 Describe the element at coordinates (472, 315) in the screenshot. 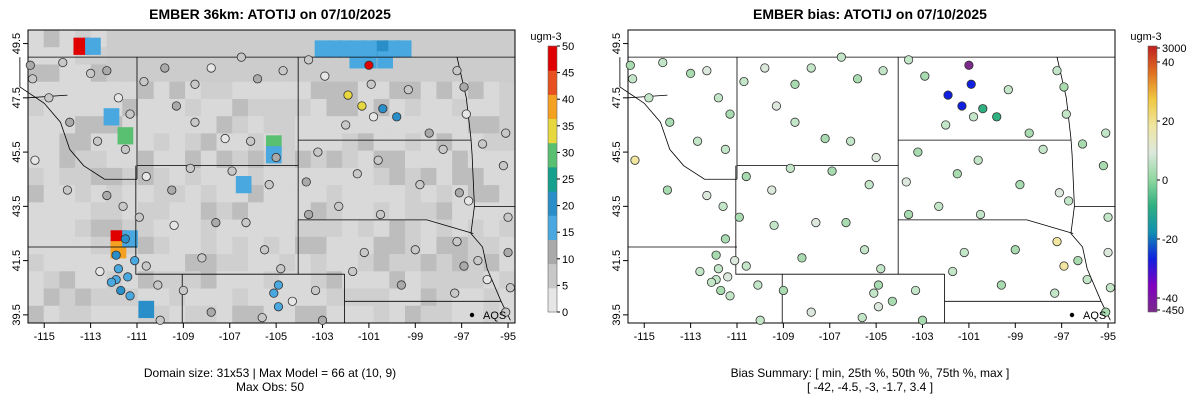

I see `aqs-legend-dot` at that location.